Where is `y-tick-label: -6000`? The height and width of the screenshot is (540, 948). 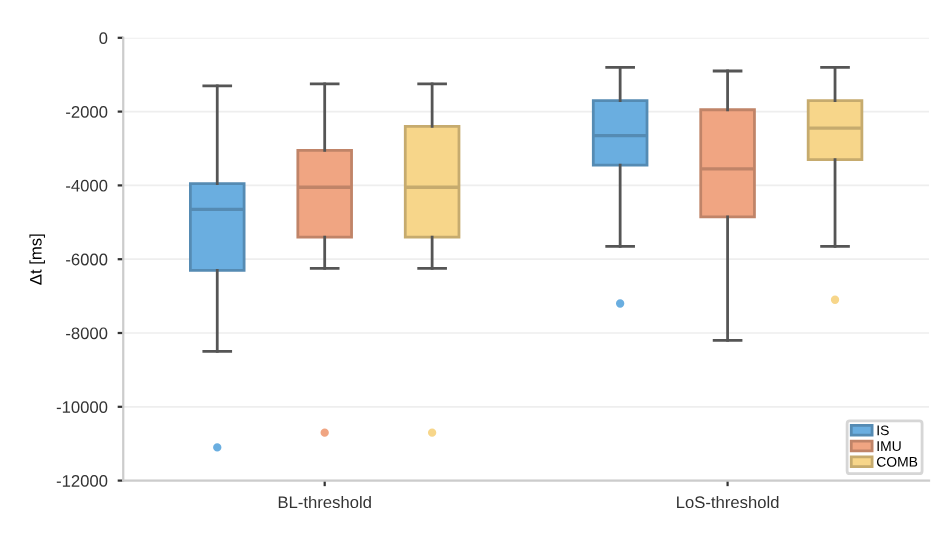 y-tick-label: -6000 is located at coordinates (87, 259).